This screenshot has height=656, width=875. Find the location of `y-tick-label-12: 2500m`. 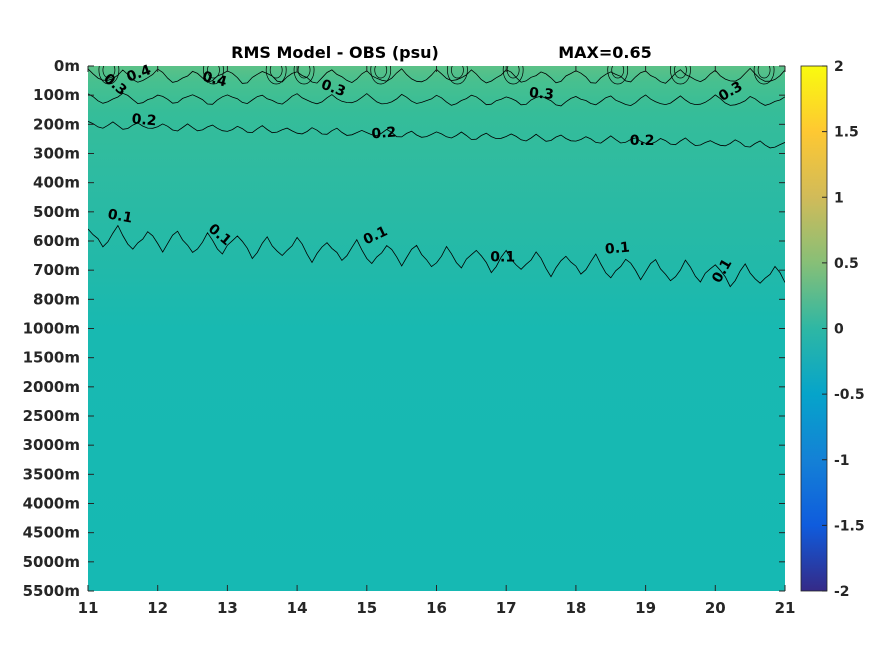

y-tick-label-12: 2500m is located at coordinates (51, 416).